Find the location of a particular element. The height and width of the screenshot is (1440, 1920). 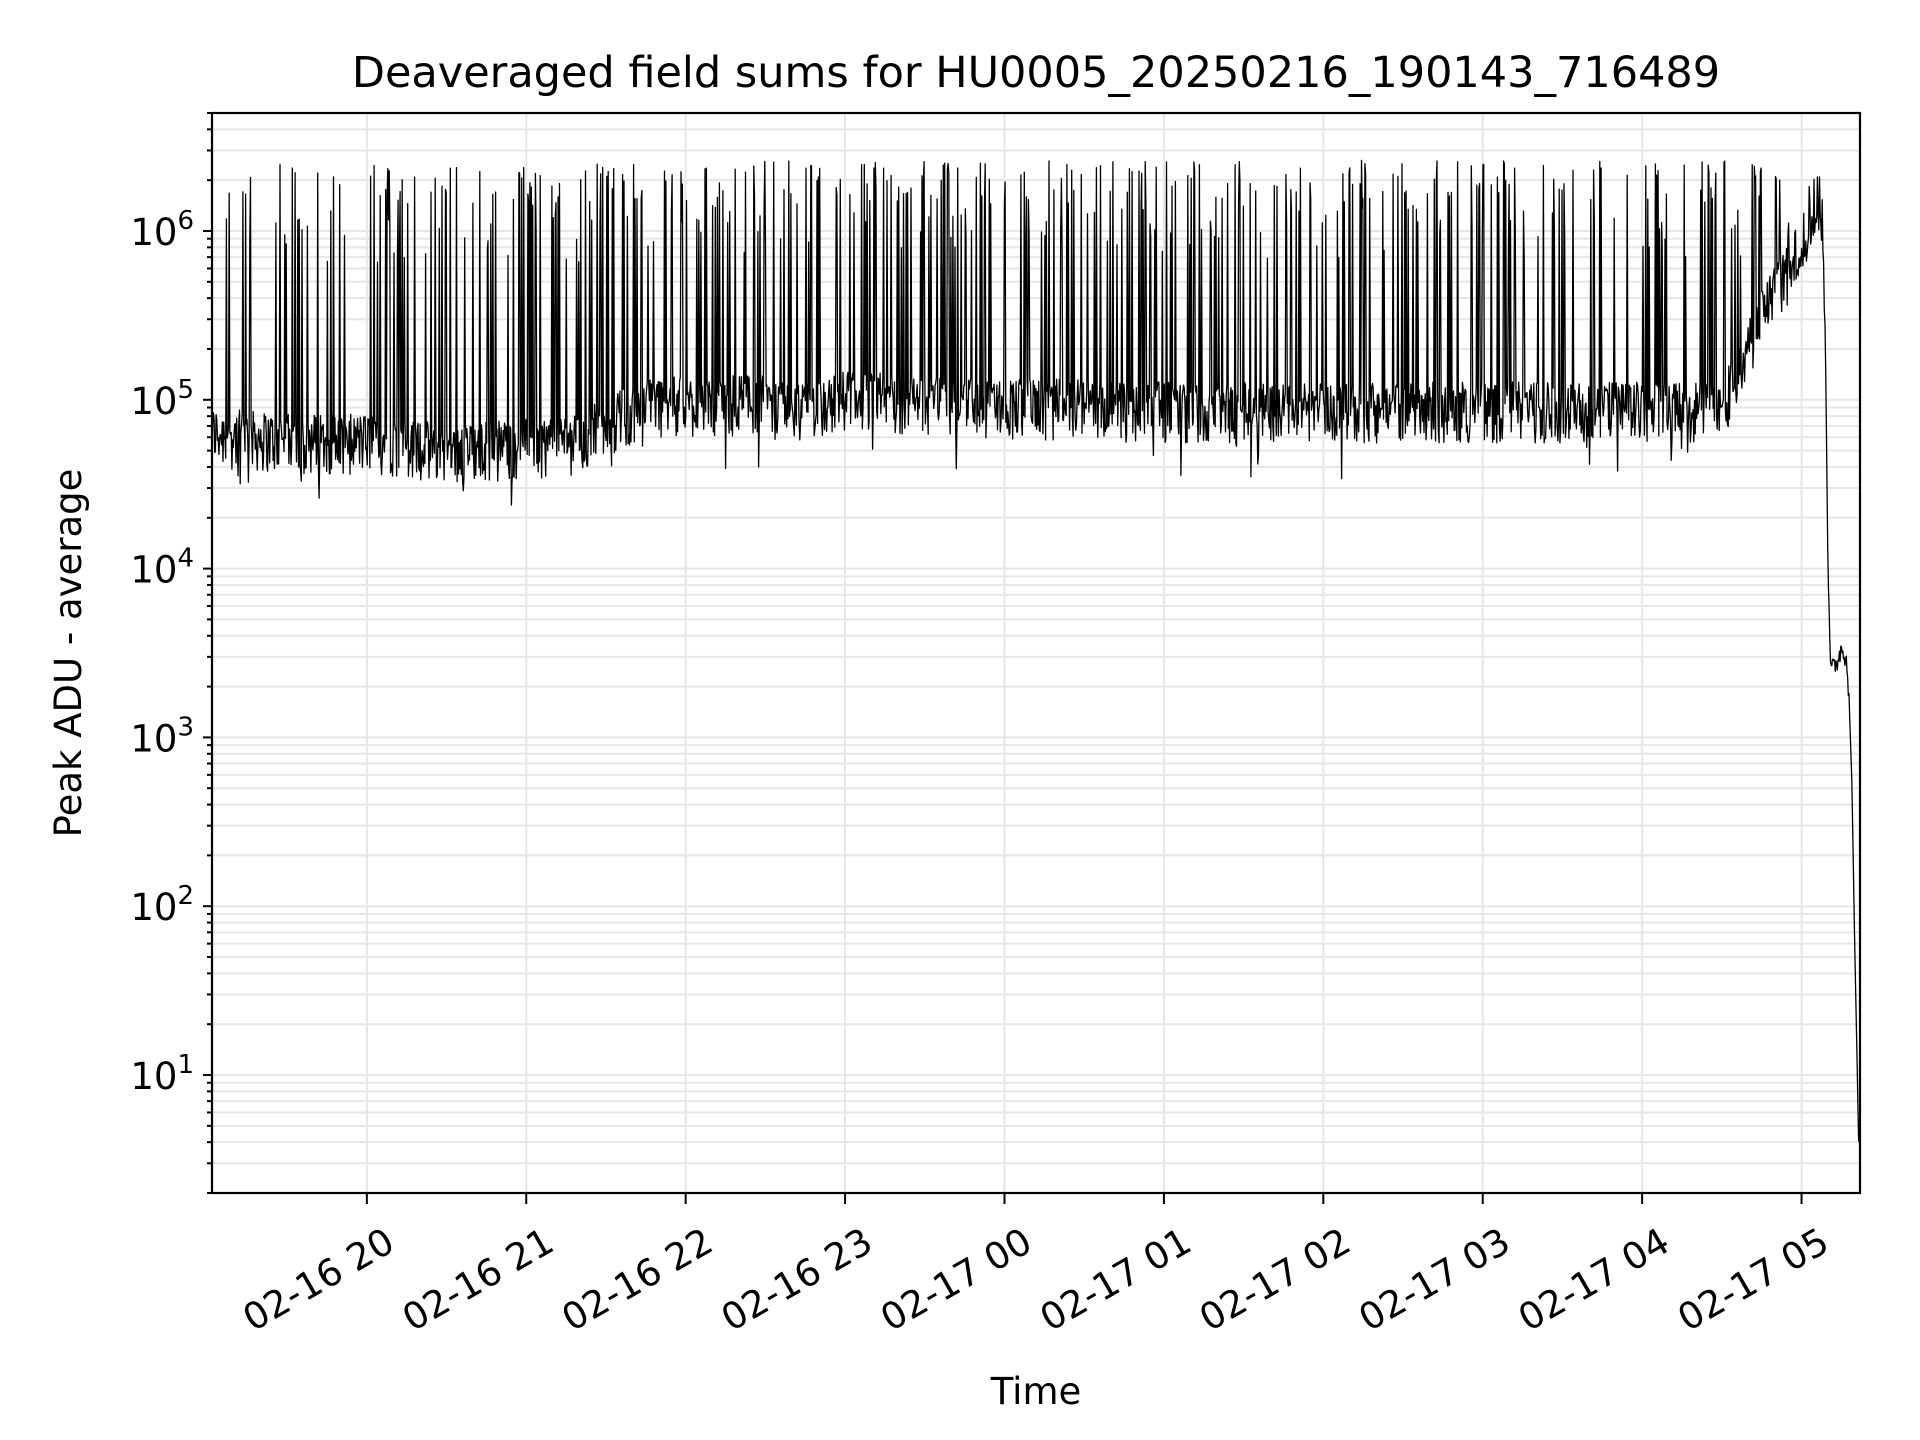

x-tick-label: 02-17 02 is located at coordinates (1275, 1280).